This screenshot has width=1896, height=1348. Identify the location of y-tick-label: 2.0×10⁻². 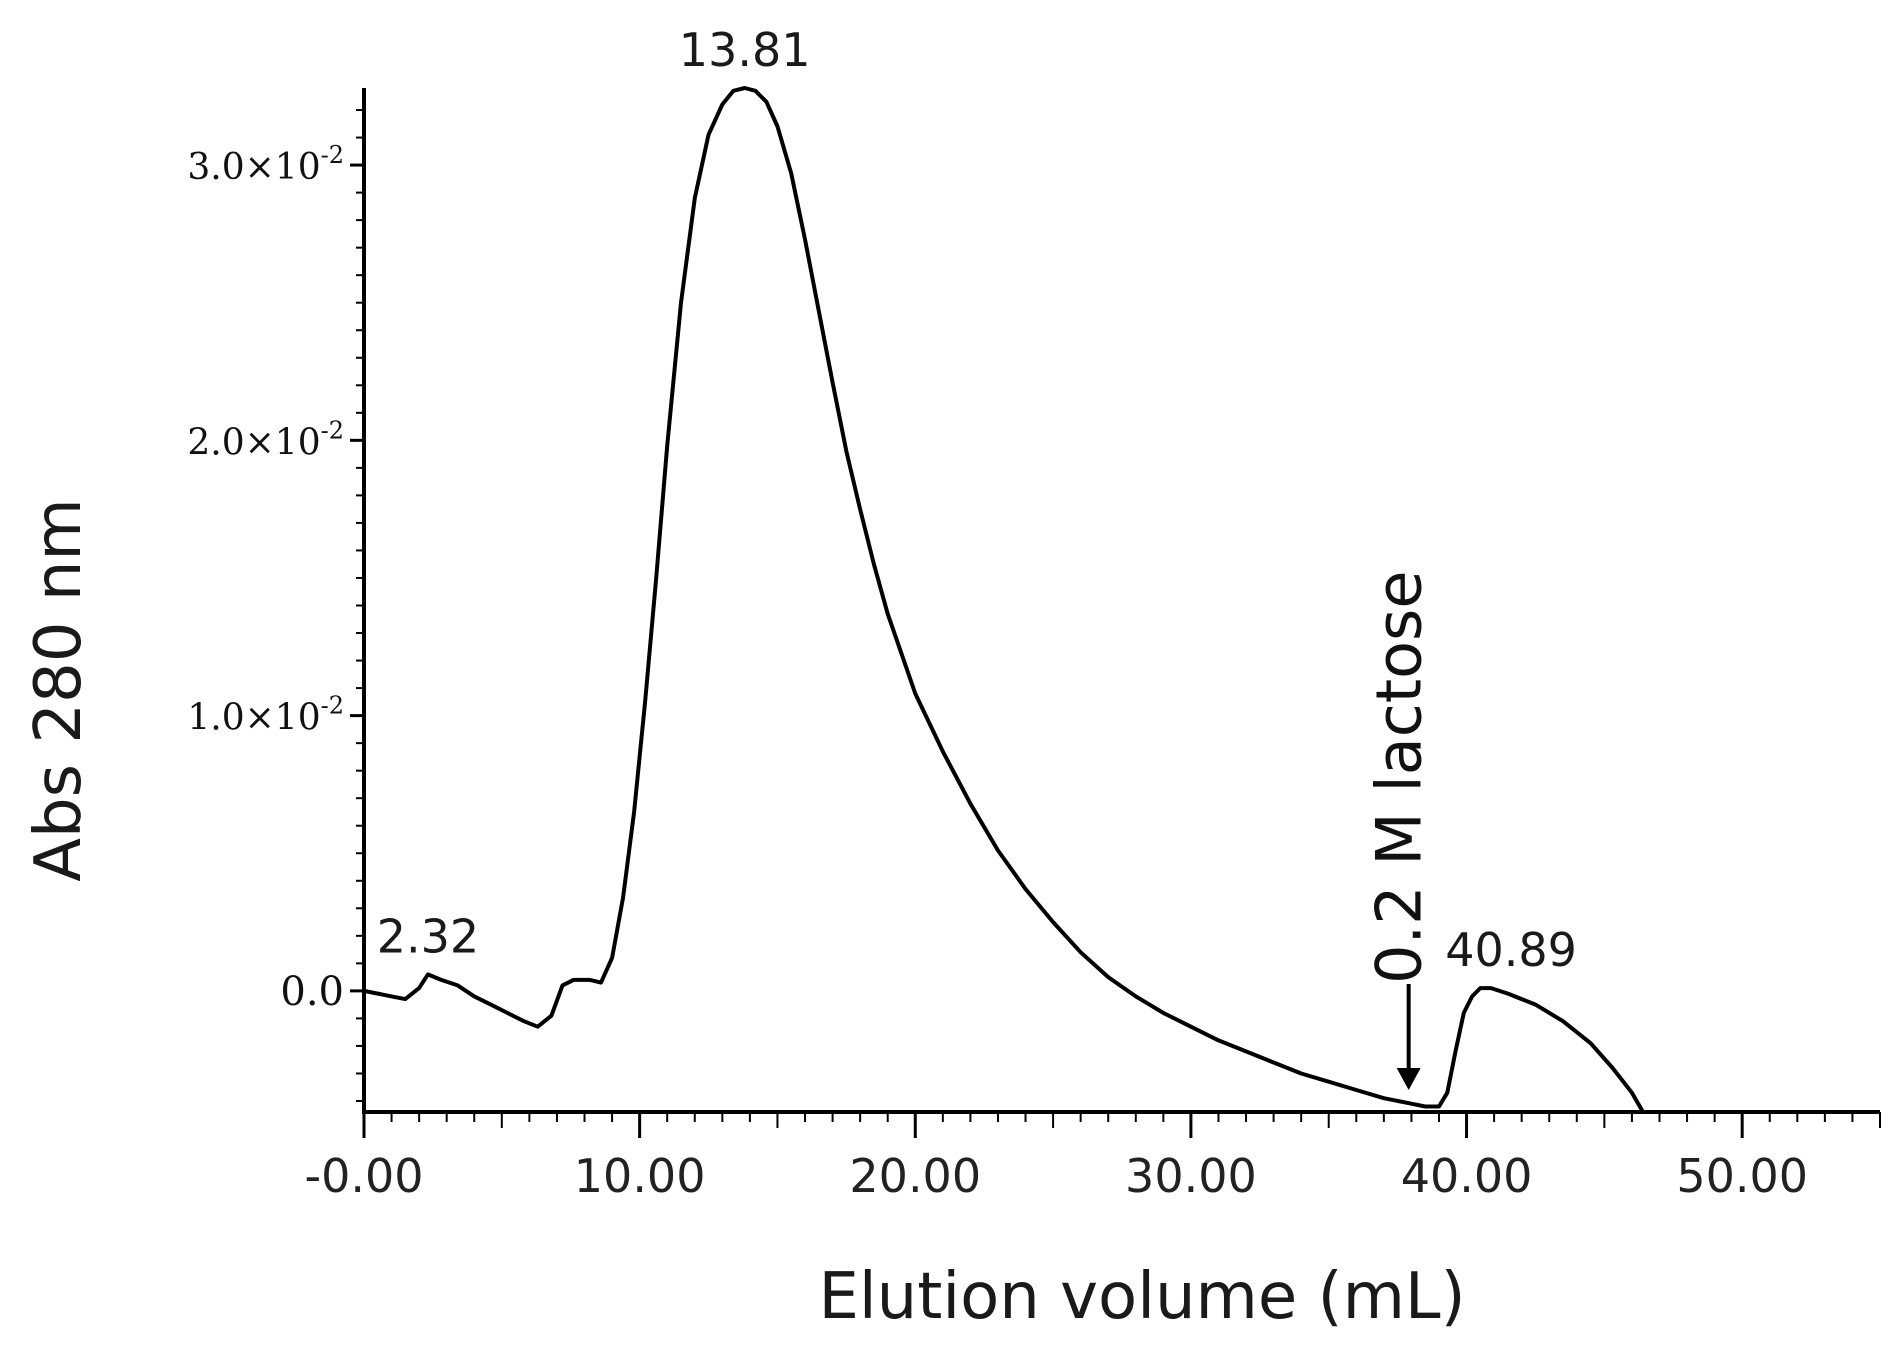
(265, 439).